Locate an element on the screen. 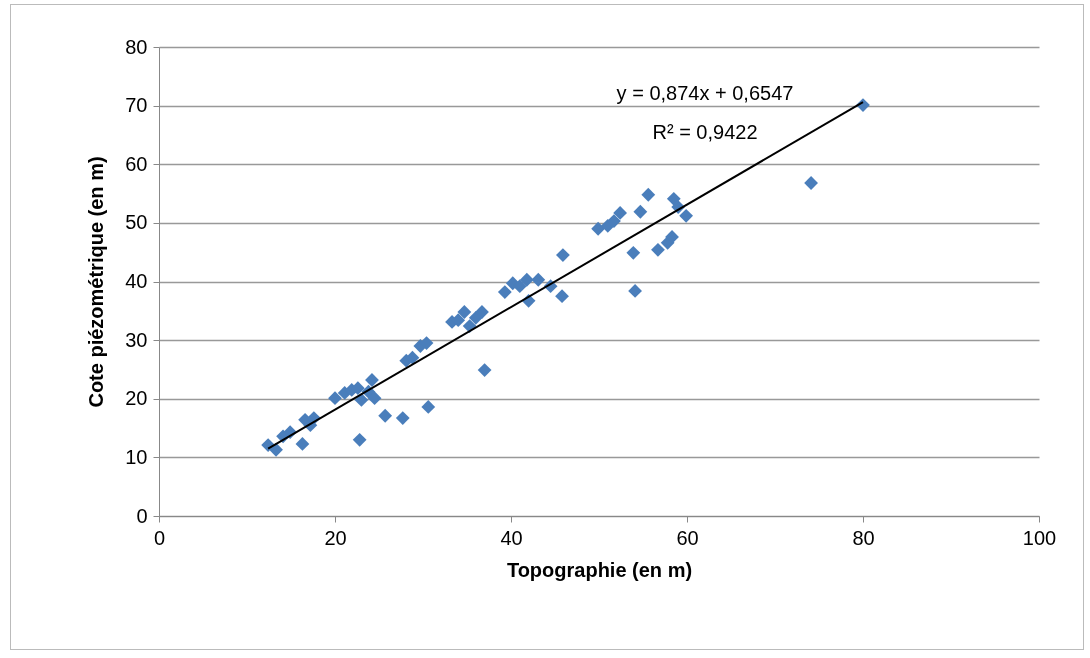 The height and width of the screenshot is (658, 1090). y-tick-label: 10 is located at coordinates (136, 456).